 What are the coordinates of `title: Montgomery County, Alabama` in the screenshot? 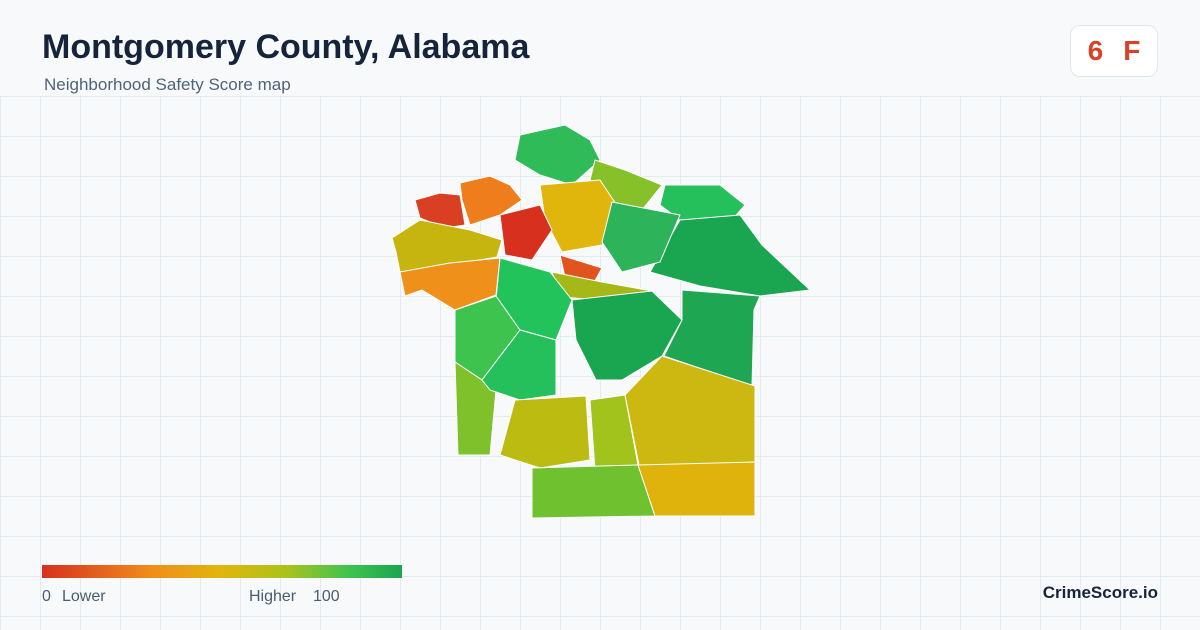 It's located at (286, 47).